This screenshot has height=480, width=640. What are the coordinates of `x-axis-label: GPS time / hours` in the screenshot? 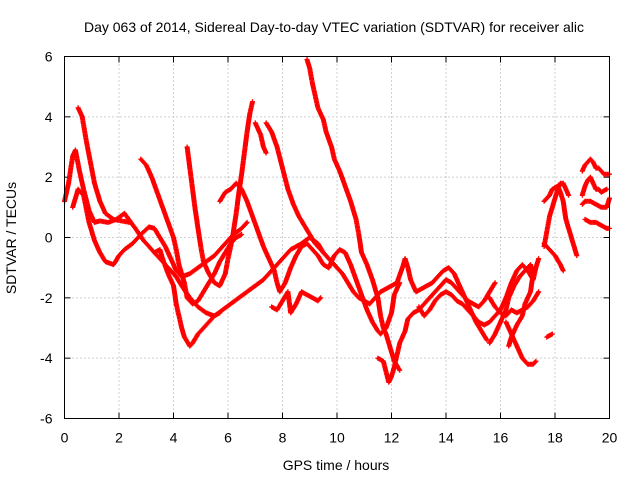 It's located at (336, 465).